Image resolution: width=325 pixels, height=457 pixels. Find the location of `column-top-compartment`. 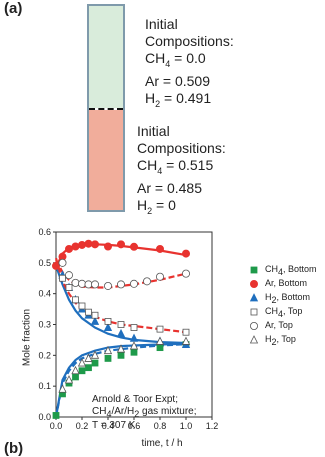

column-top-compartment is located at coordinates (106, 57).